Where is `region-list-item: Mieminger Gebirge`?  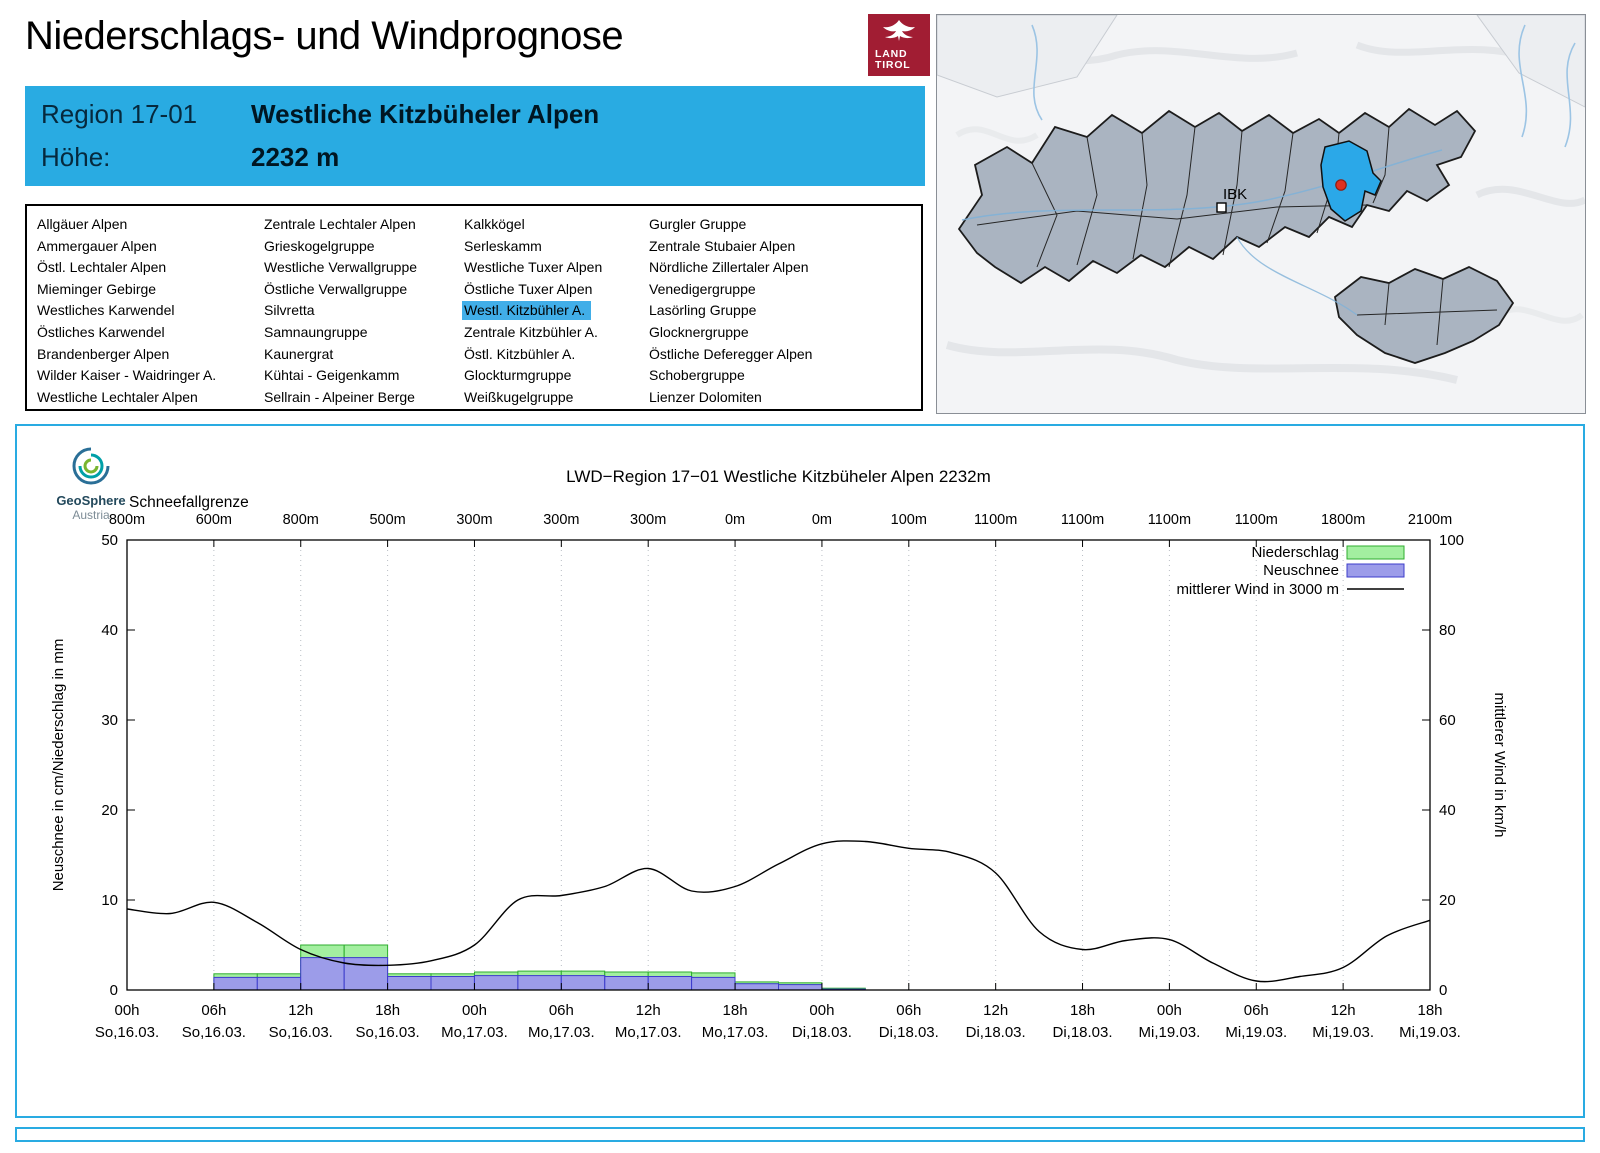
region-list-item: Mieminger Gebirge is located at coordinates (150, 290).